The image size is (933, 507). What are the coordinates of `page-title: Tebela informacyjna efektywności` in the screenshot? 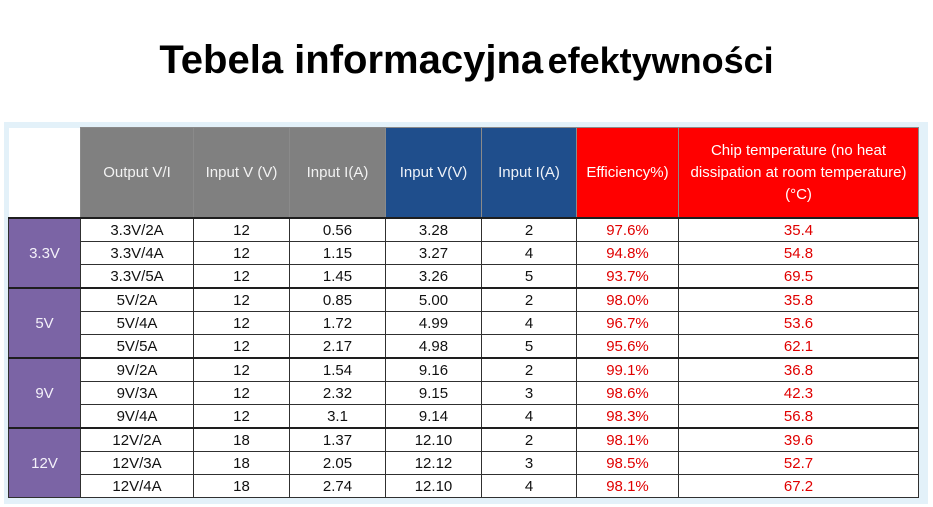 It's located at (466, 60).